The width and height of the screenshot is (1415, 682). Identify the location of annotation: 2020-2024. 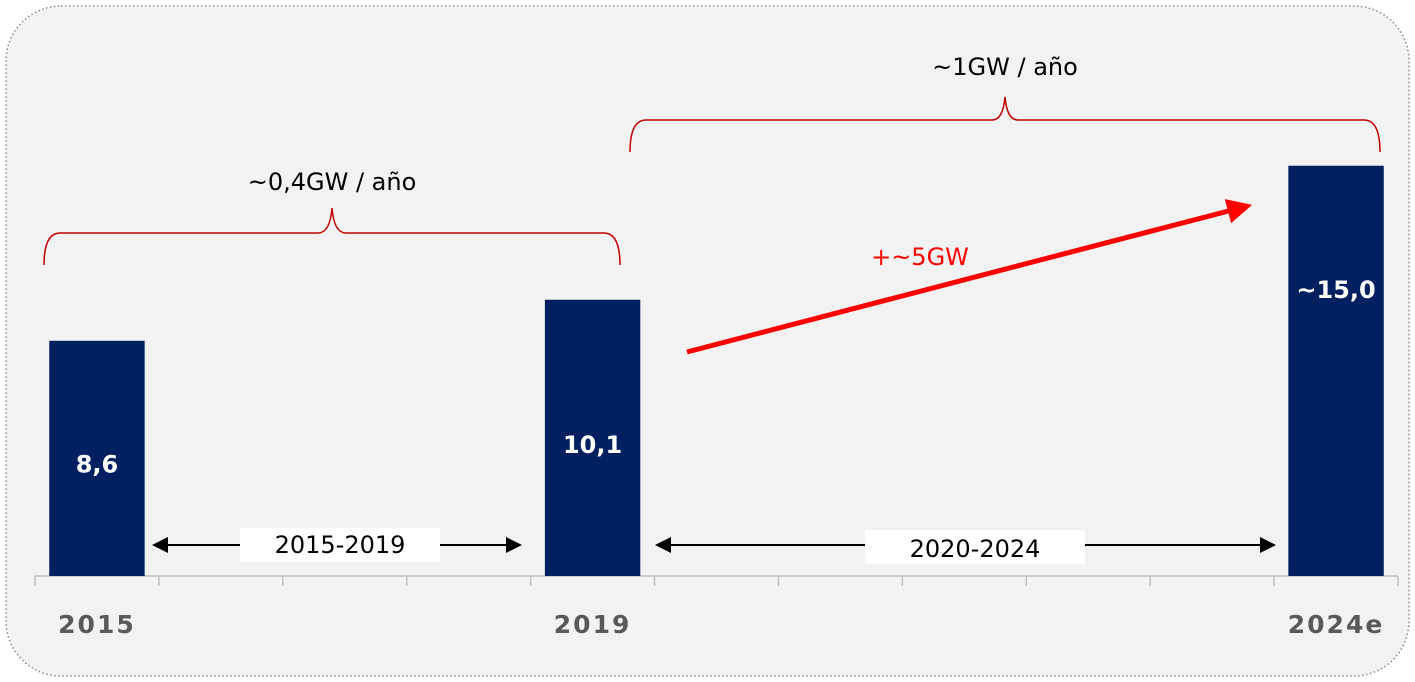
(975, 549).